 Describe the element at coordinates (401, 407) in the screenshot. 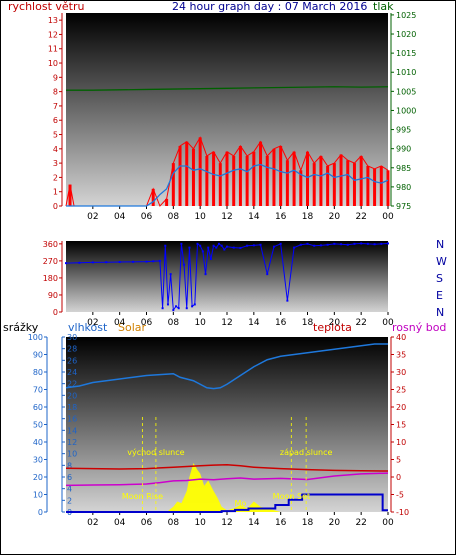

I see `temperature-axis-tick-label: 20` at that location.